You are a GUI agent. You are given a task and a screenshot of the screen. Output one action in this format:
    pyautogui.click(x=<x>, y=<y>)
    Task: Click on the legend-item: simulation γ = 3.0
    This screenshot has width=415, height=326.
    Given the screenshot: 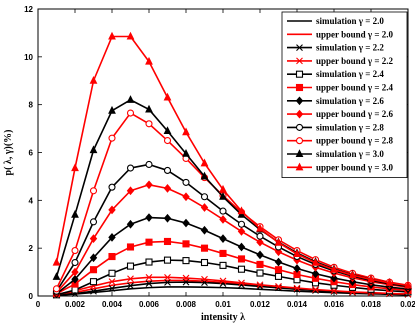 What is the action you would take?
    pyautogui.click(x=335, y=154)
    